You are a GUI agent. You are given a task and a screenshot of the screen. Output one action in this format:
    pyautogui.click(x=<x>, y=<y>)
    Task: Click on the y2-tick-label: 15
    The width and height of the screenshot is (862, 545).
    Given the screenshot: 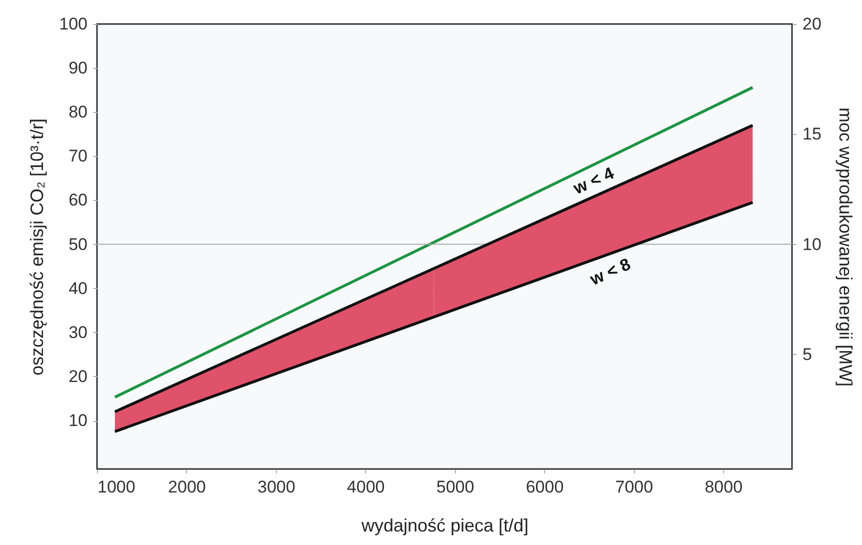 What is the action you would take?
    pyautogui.click(x=812, y=134)
    